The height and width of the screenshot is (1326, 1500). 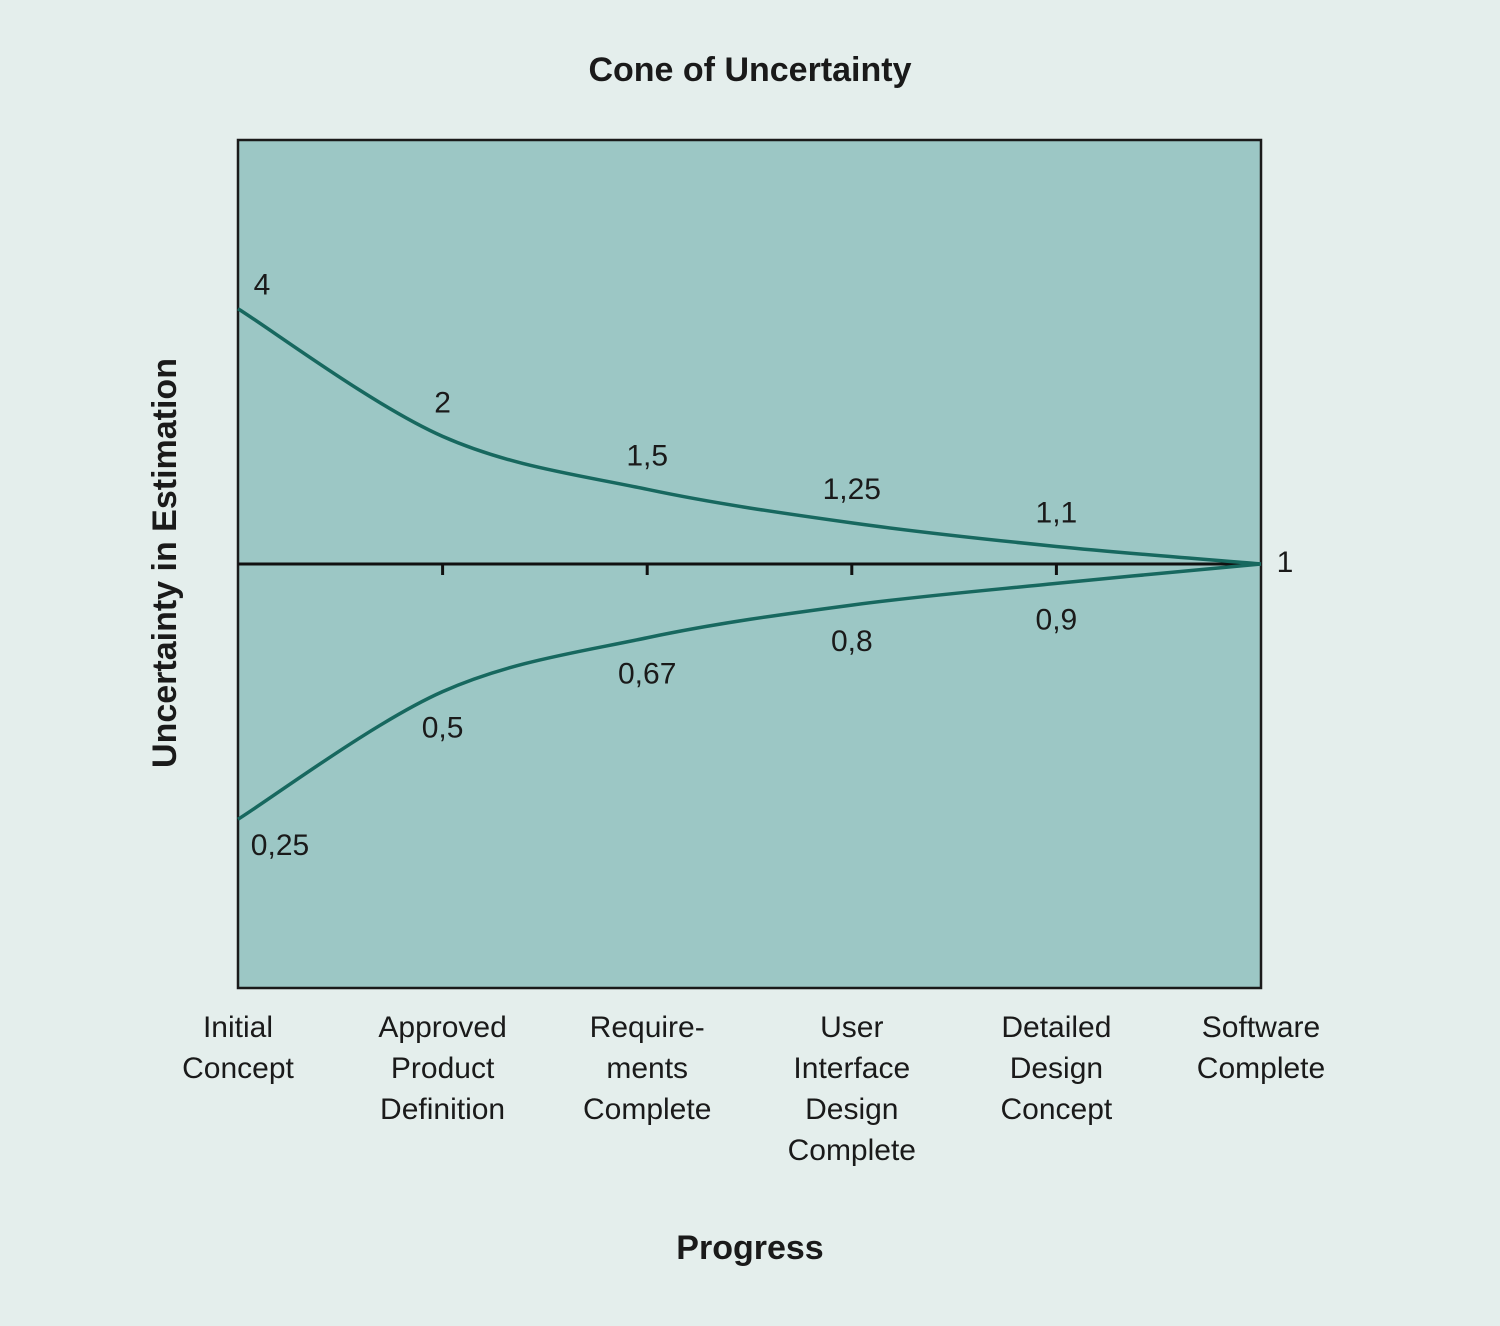 What do you see at coordinates (1261, 1048) in the screenshot?
I see `x-tick-label: Software Complete` at bounding box center [1261, 1048].